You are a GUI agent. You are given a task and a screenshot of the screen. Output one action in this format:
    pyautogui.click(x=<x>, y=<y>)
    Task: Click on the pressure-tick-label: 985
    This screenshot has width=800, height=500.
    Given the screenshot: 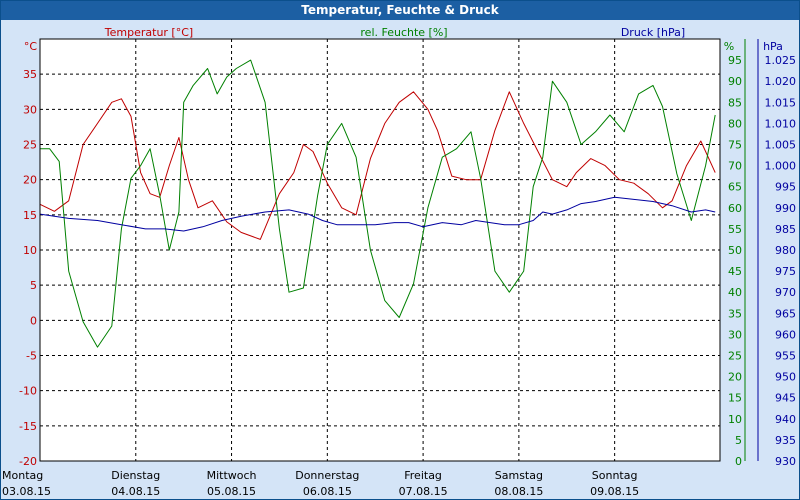 What is the action you would take?
    pyautogui.click(x=785, y=229)
    